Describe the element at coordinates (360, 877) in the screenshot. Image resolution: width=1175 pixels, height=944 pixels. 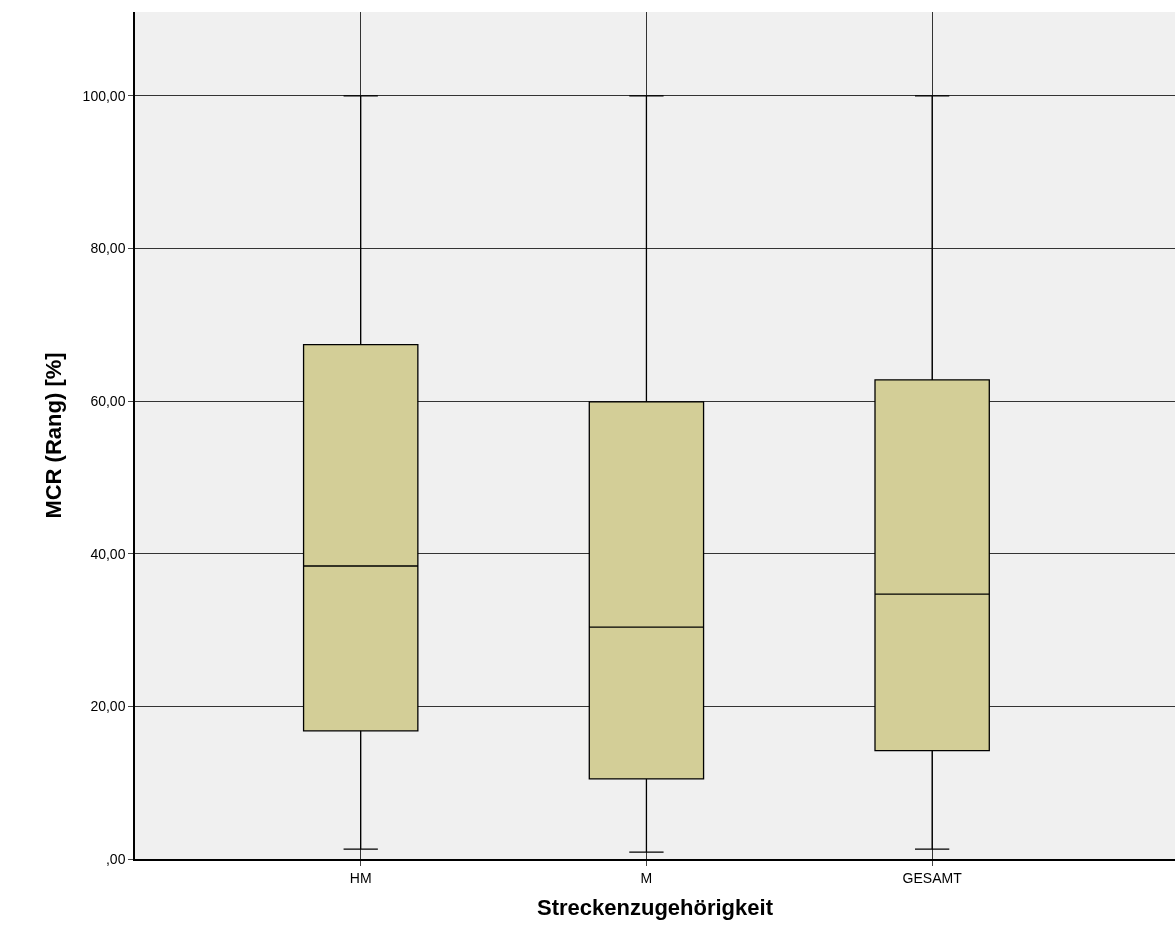
I see `x-tick-label: HM` at that location.